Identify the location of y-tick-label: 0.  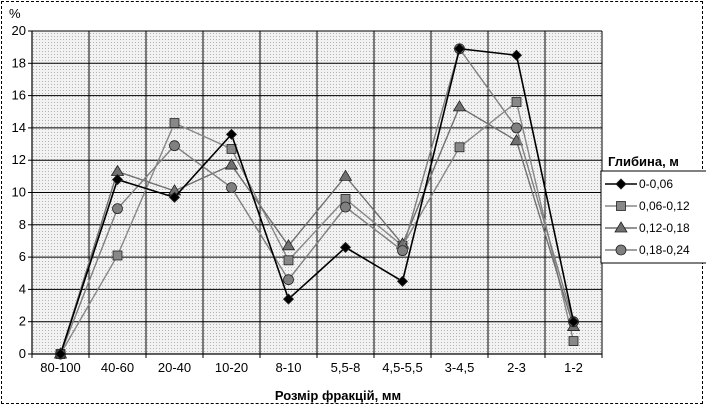
(22, 353).